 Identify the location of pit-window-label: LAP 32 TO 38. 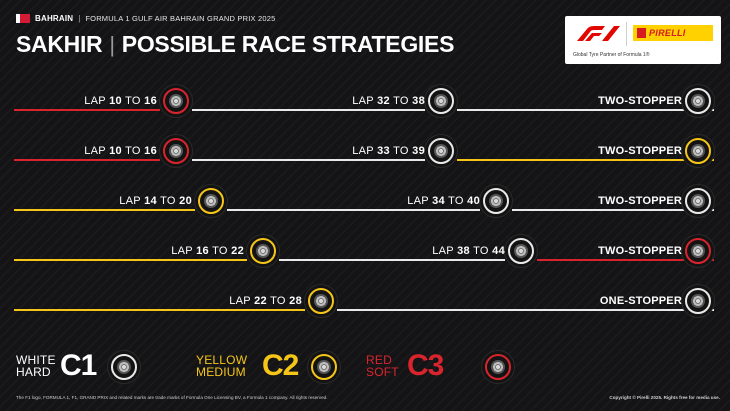
(388, 101).